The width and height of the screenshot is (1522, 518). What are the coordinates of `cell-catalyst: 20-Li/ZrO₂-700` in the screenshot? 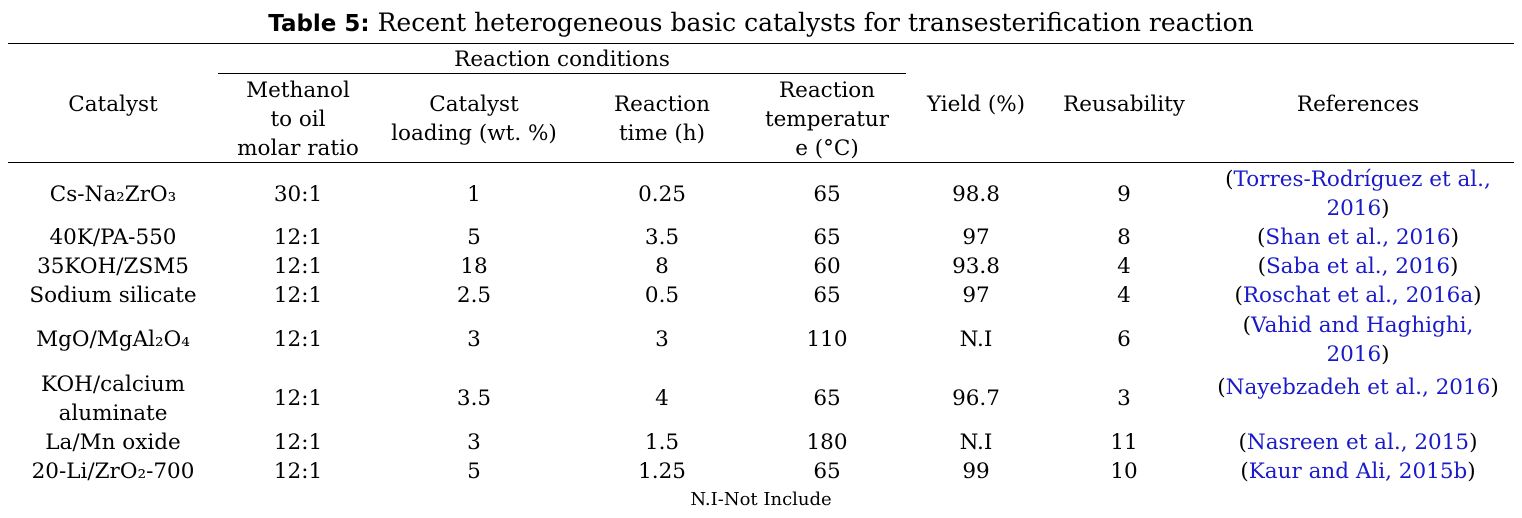 It's located at (113, 471).